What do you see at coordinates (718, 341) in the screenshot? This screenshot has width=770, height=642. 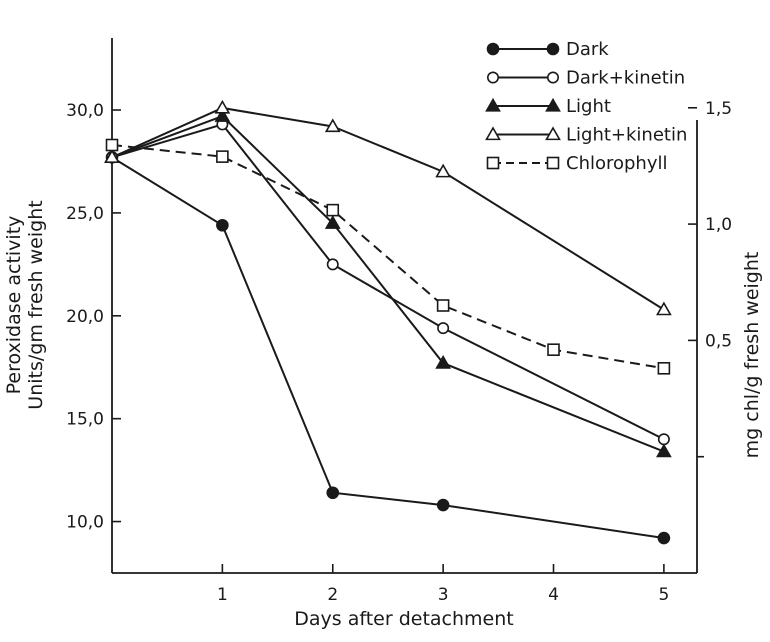 I see `right-y-tick-label: 0,5` at bounding box center [718, 341].